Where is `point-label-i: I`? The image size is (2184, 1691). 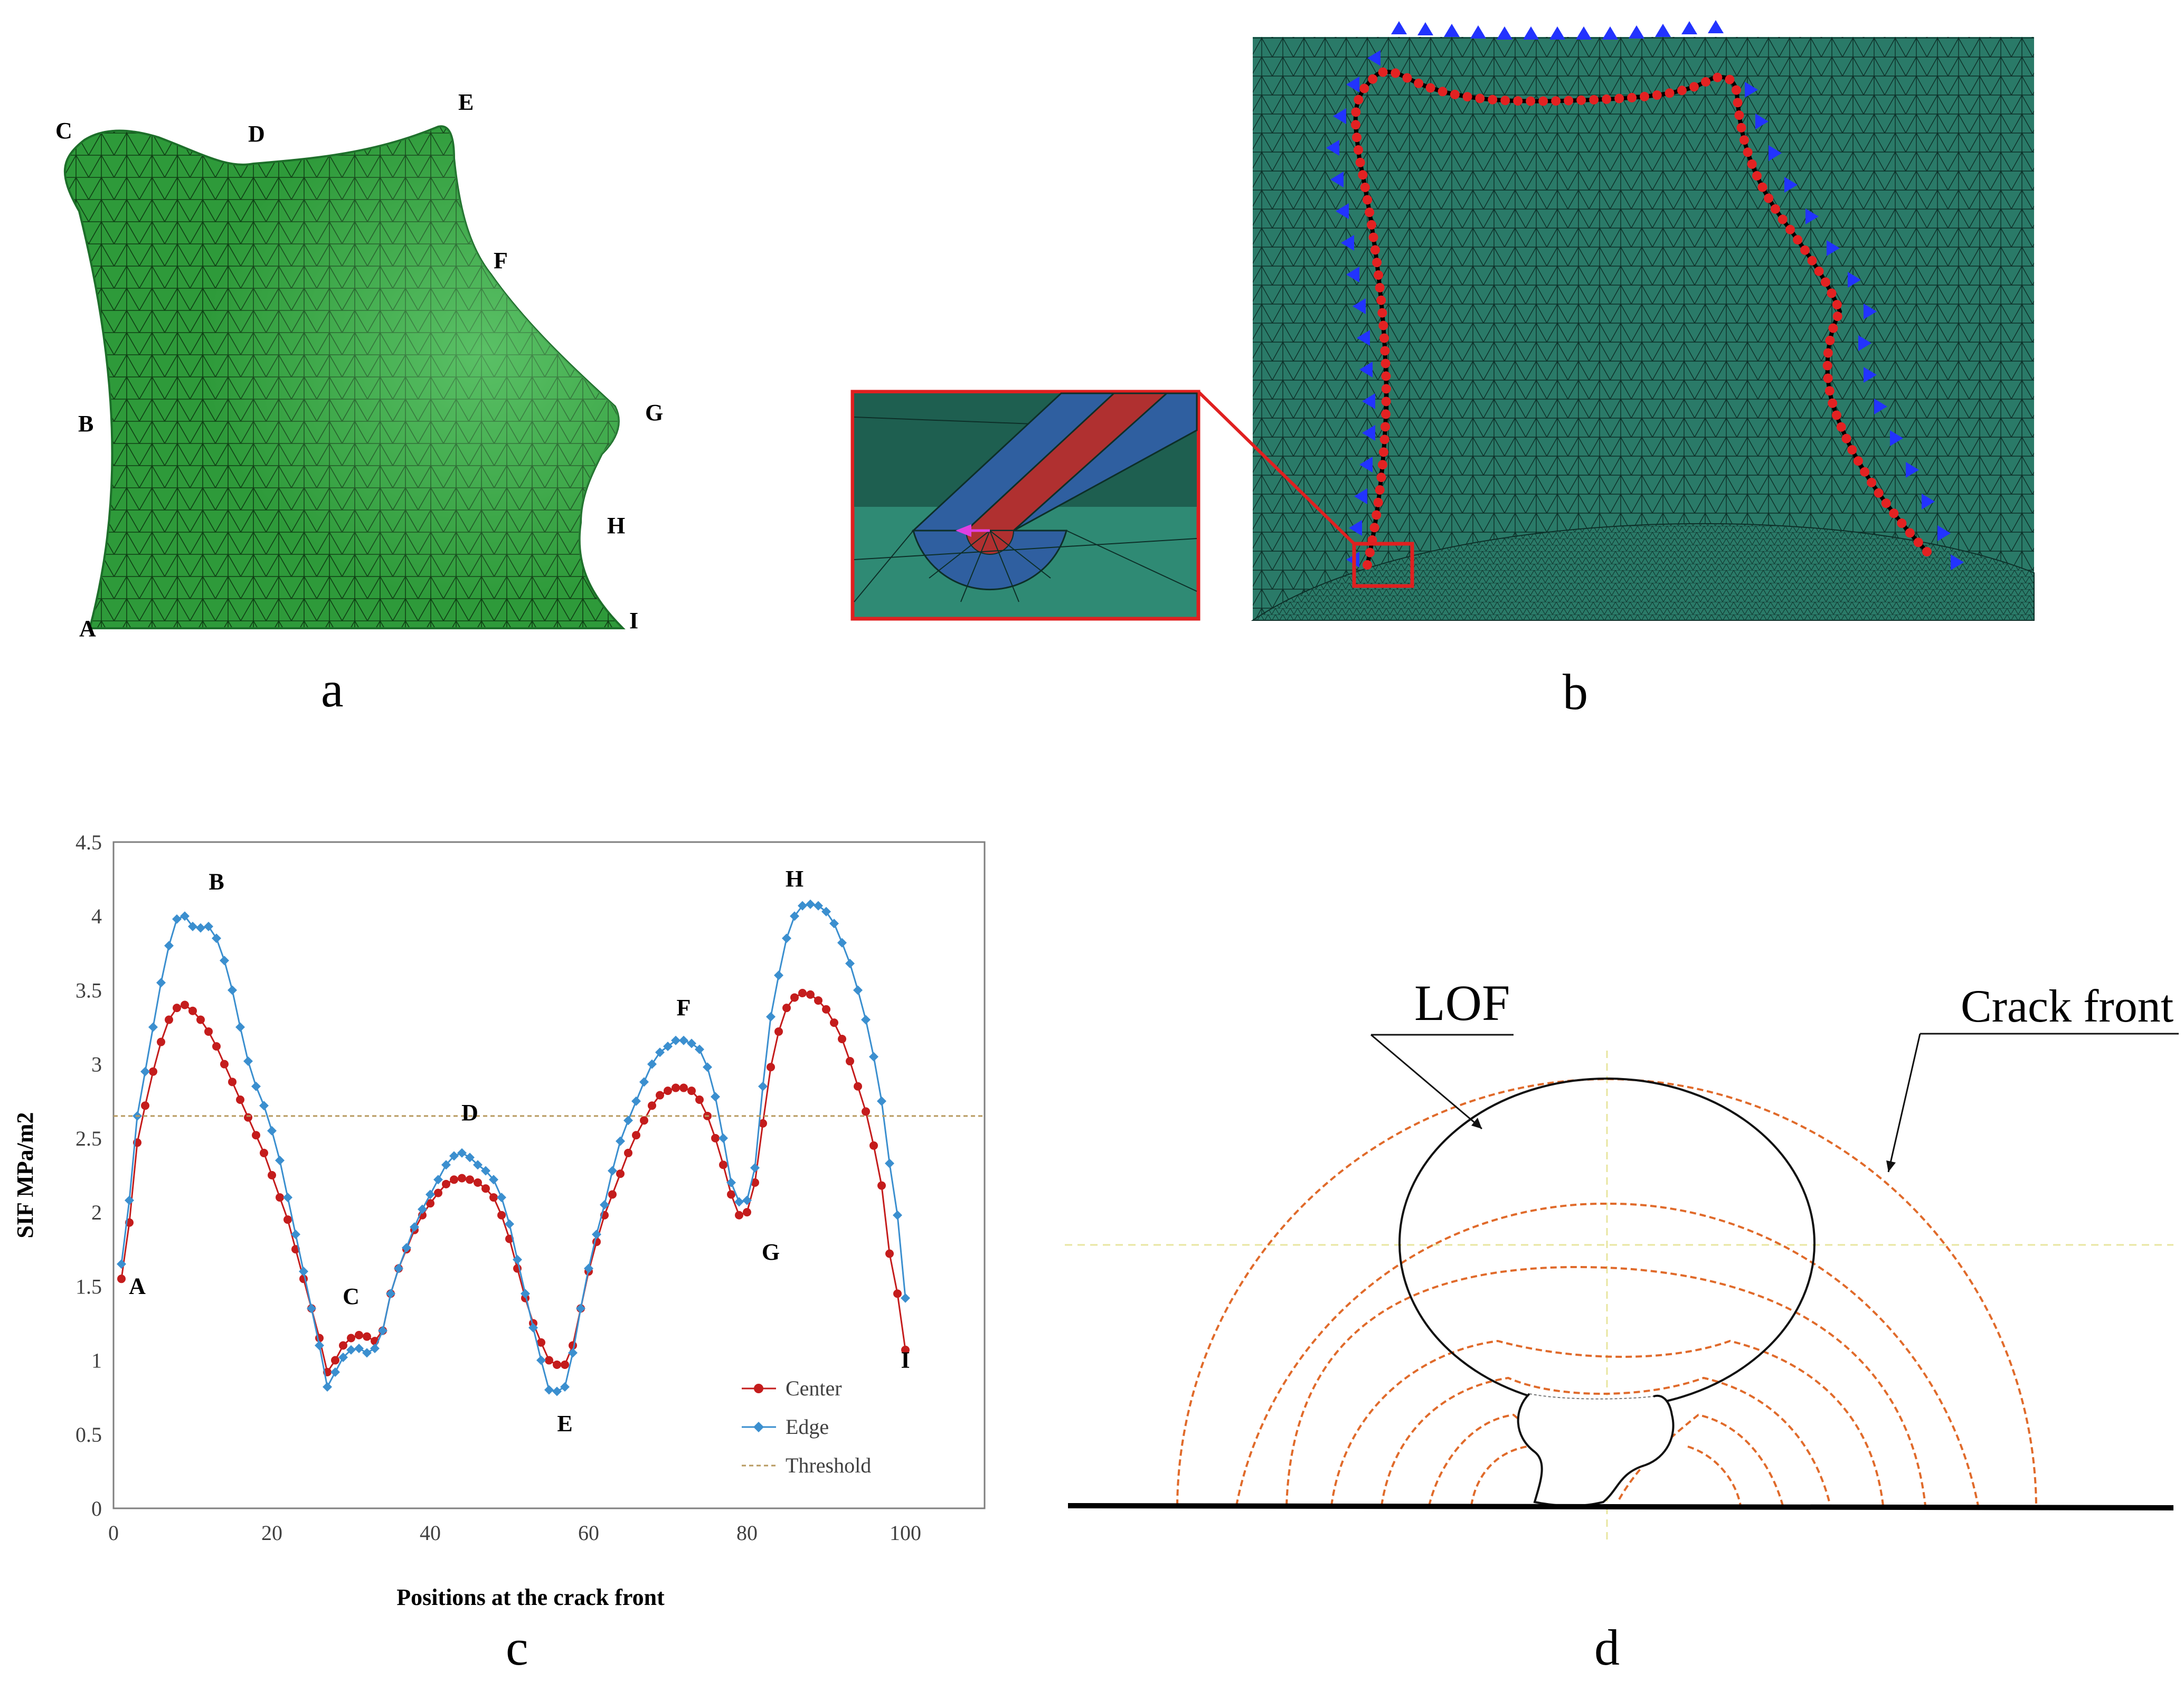 point-label-i: I is located at coordinates (634, 621).